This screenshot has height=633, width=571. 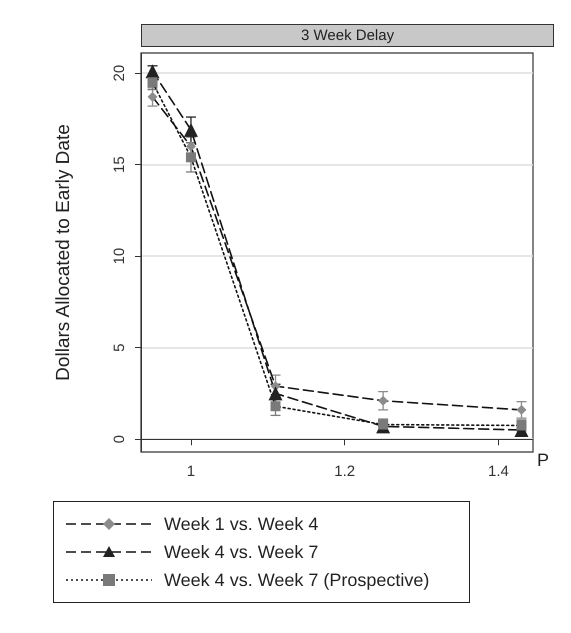 I want to click on x-tick-label: 1.4, so click(x=498, y=471).